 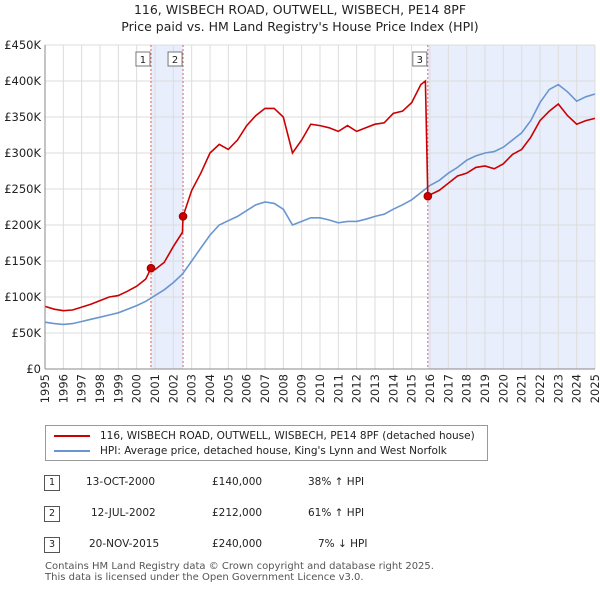 I want to click on x-tick-label: 2020, so click(x=503, y=388).